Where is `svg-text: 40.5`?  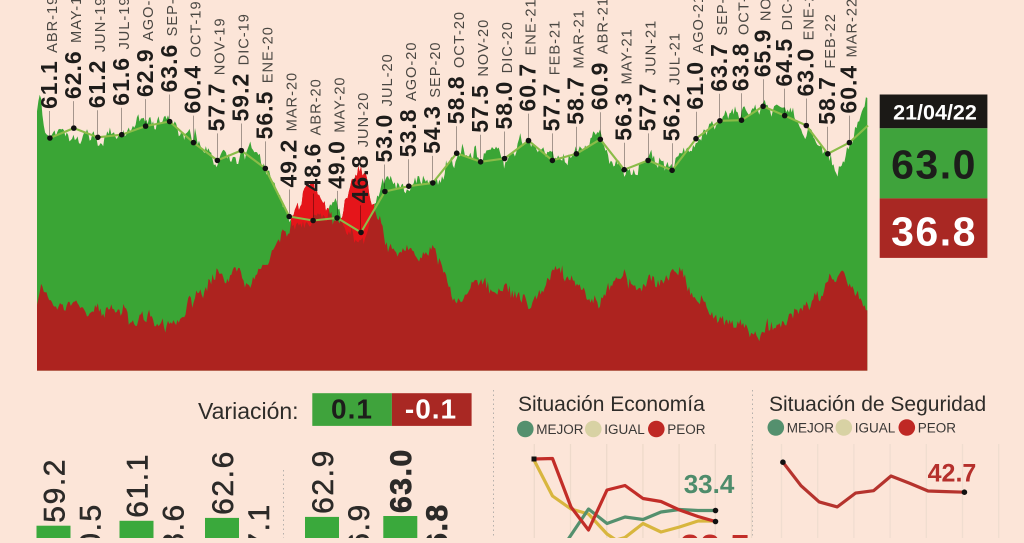 svg-text: 40.5 is located at coordinates (90, 520).